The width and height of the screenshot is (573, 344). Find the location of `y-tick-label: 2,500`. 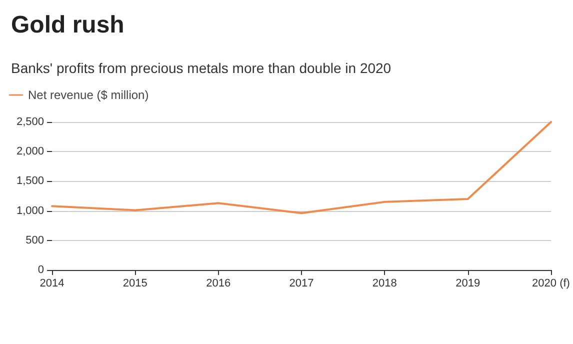

y-tick-label: 2,500 is located at coordinates (30, 122).